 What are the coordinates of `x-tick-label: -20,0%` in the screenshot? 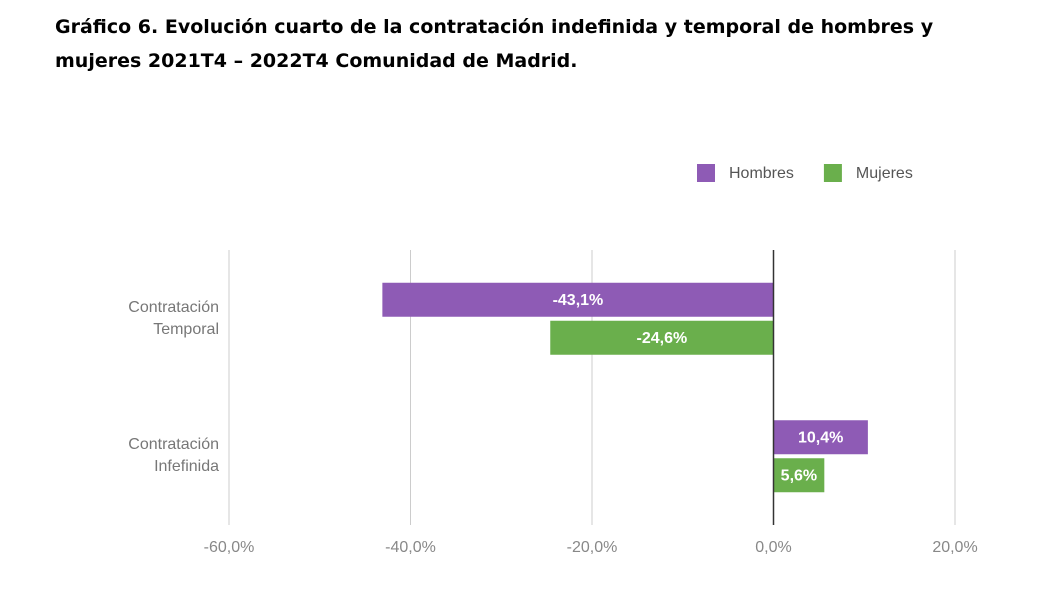 It's located at (592, 547).